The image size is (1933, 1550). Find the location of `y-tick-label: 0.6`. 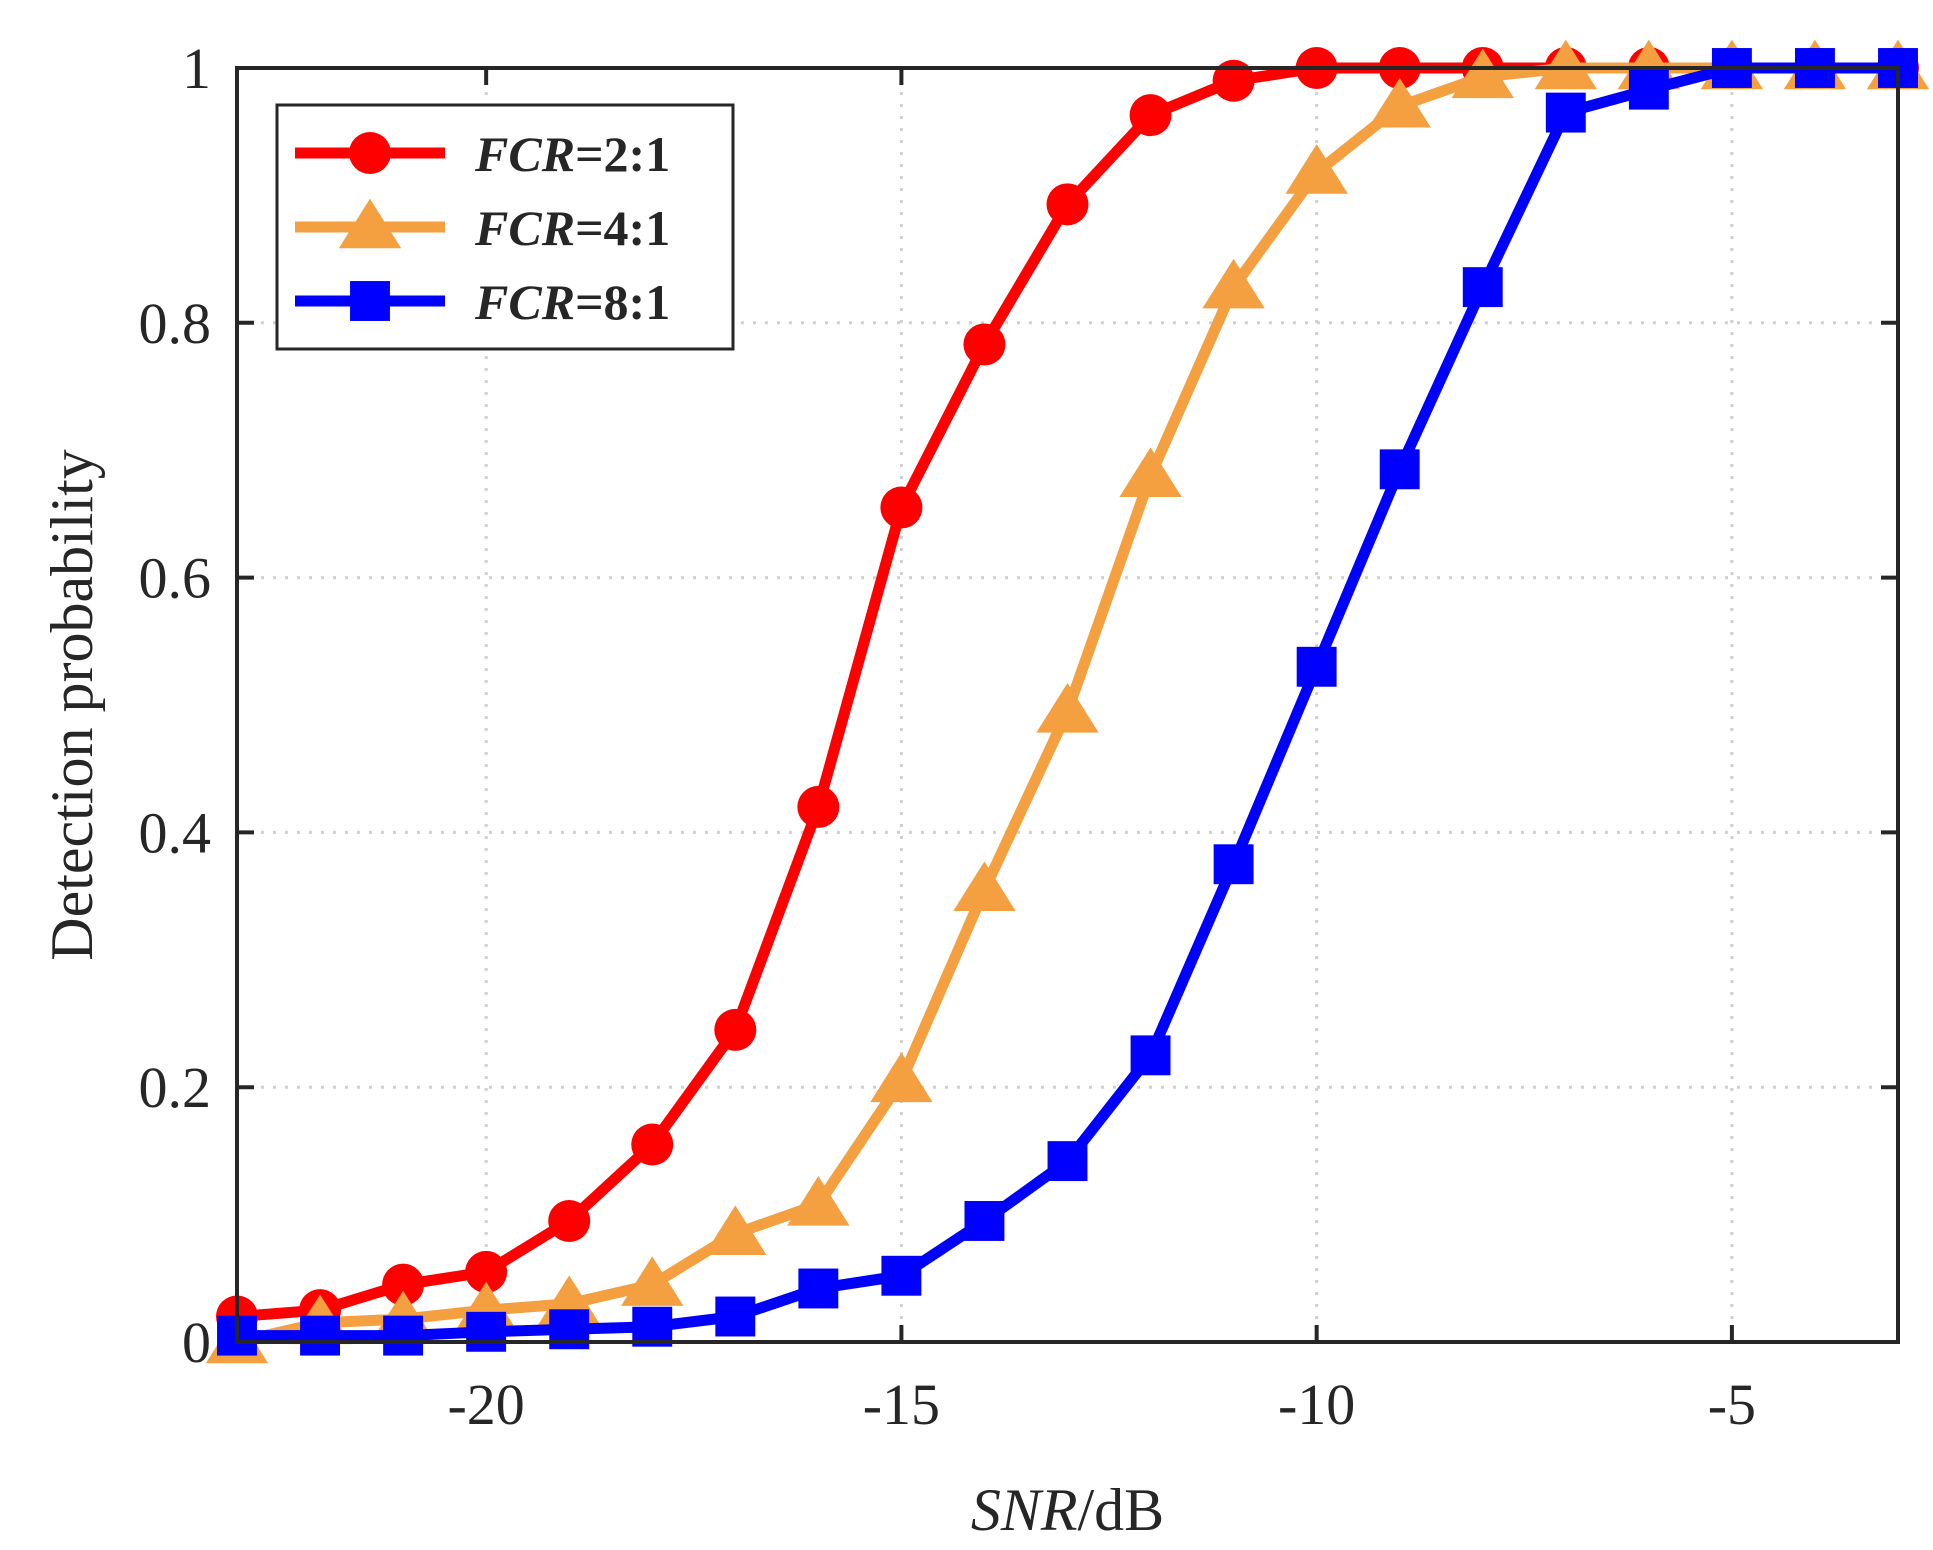

y-tick-label: 0.6 is located at coordinates (175, 578).